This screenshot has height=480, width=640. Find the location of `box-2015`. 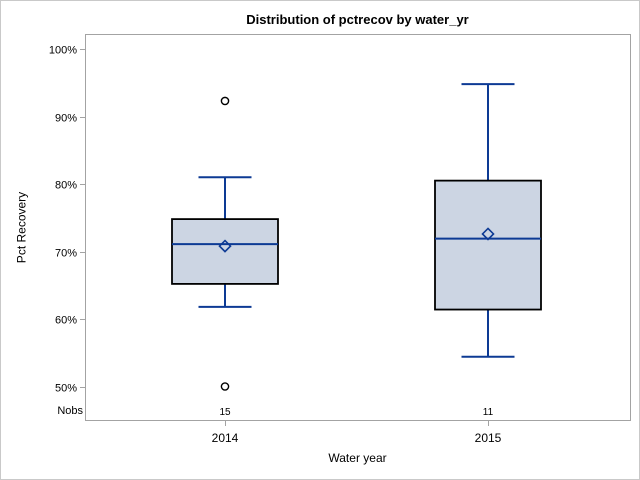

box-2015 is located at coordinates (488, 245).